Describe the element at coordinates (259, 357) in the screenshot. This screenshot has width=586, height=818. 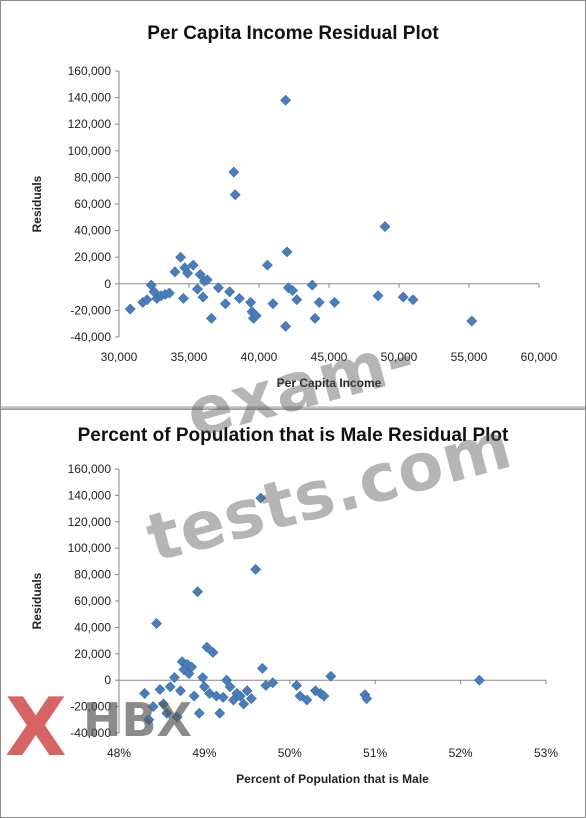
I see `x-tick-label: 40,000` at that location.